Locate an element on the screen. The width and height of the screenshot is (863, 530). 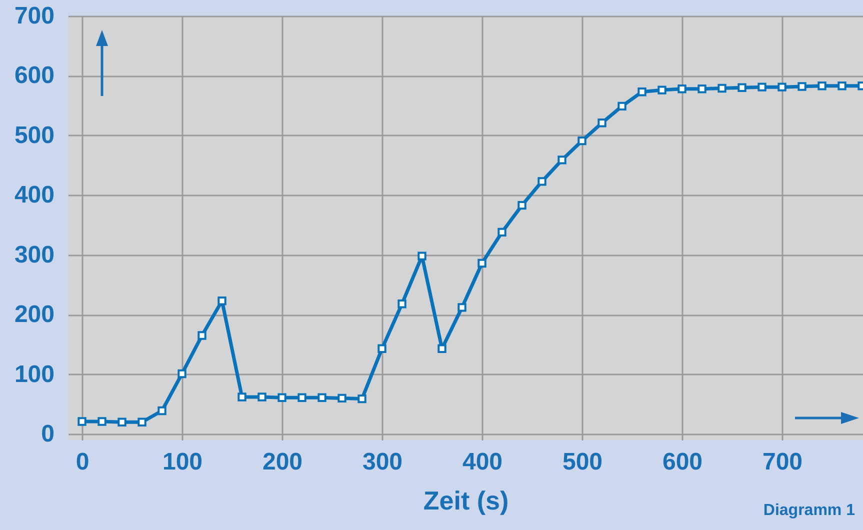
x-tick-label: 700 is located at coordinates (782, 462).